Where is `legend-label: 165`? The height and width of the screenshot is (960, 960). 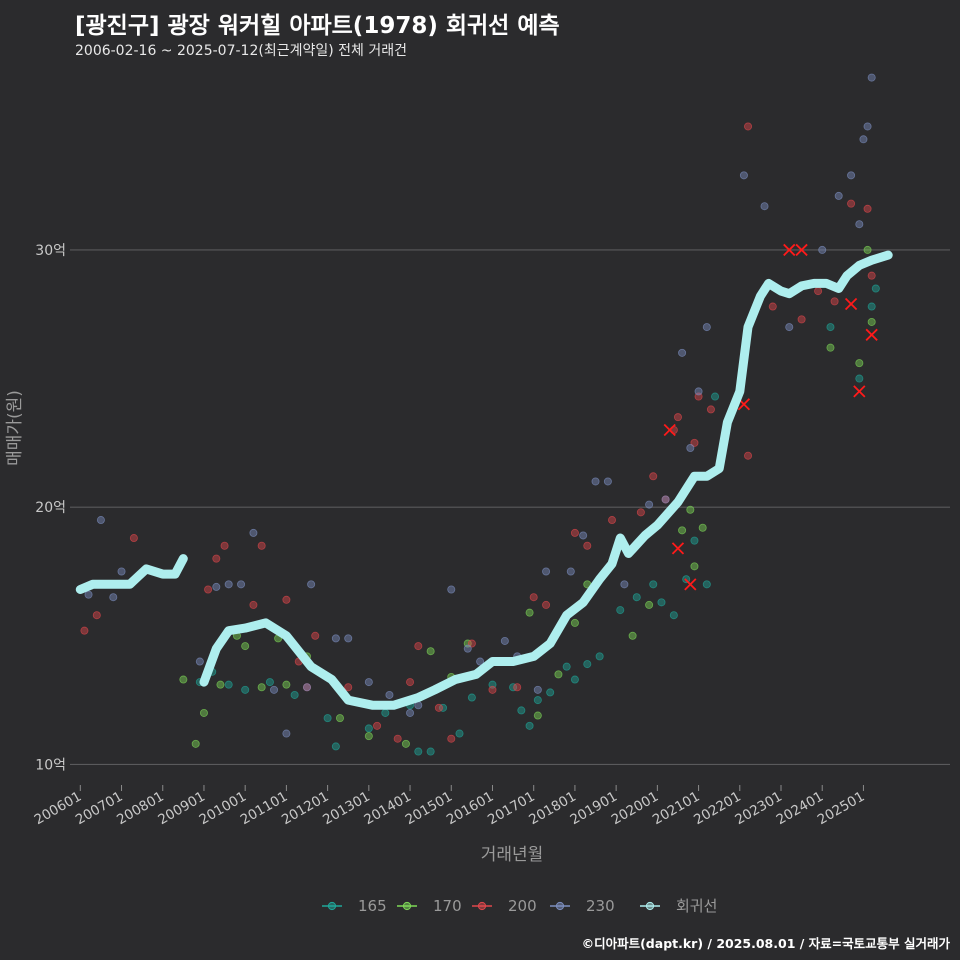 legend-label: 165 is located at coordinates (372, 906).